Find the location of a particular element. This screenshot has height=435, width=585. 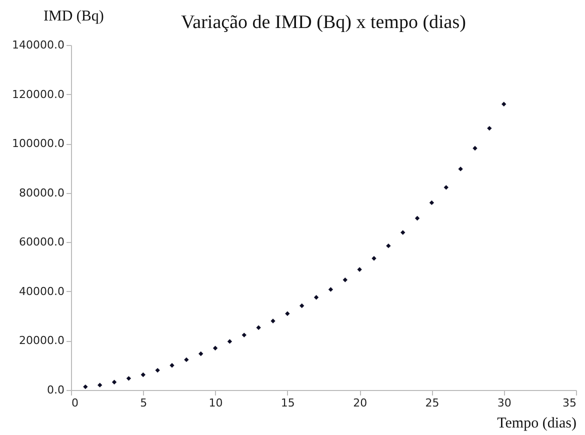

x-tick-label: 20 is located at coordinates (360, 403).